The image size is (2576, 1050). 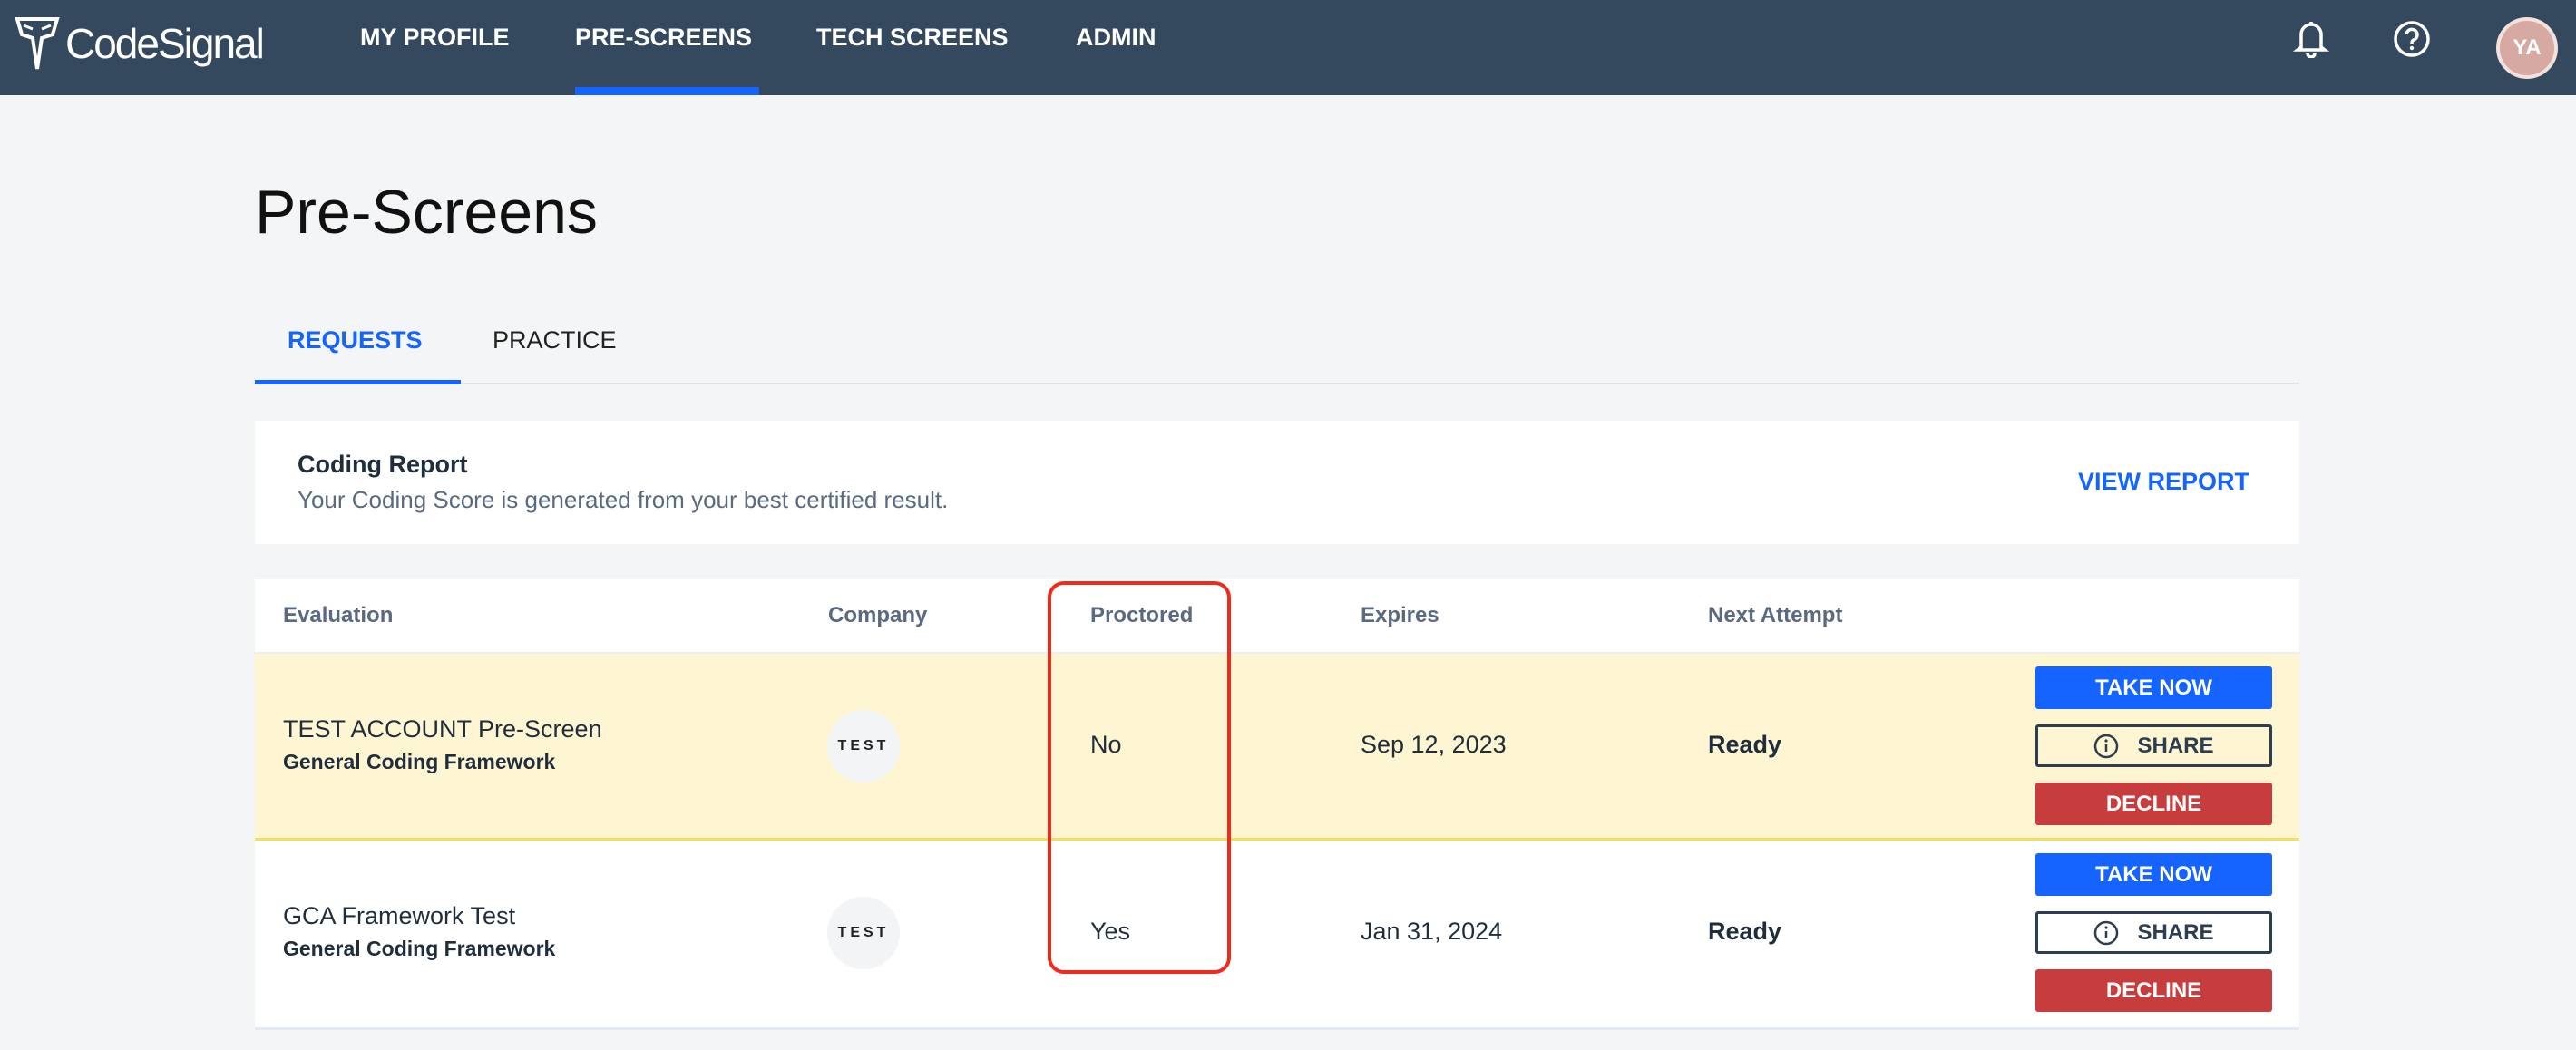 What do you see at coordinates (358, 382) in the screenshot?
I see `active-tab-indicator` at bounding box center [358, 382].